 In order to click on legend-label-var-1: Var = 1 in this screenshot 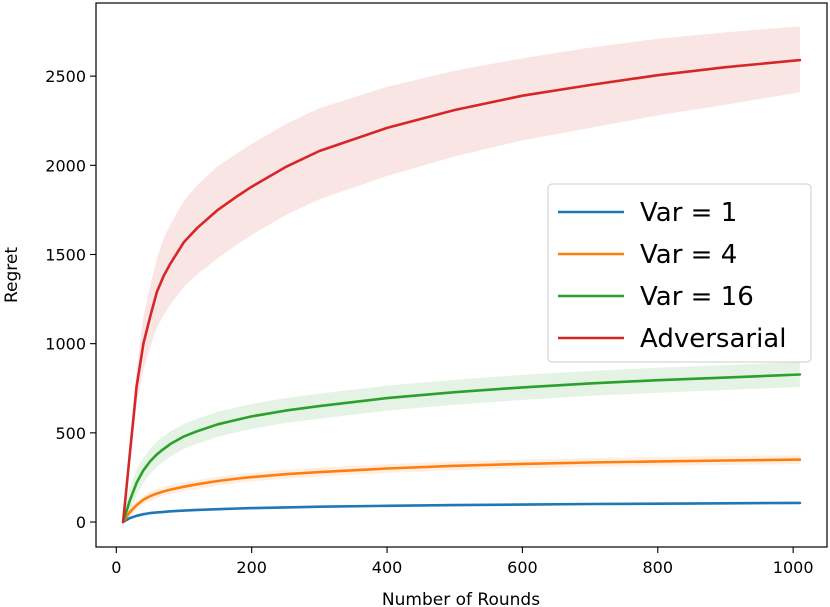, I will do `click(688, 213)`.